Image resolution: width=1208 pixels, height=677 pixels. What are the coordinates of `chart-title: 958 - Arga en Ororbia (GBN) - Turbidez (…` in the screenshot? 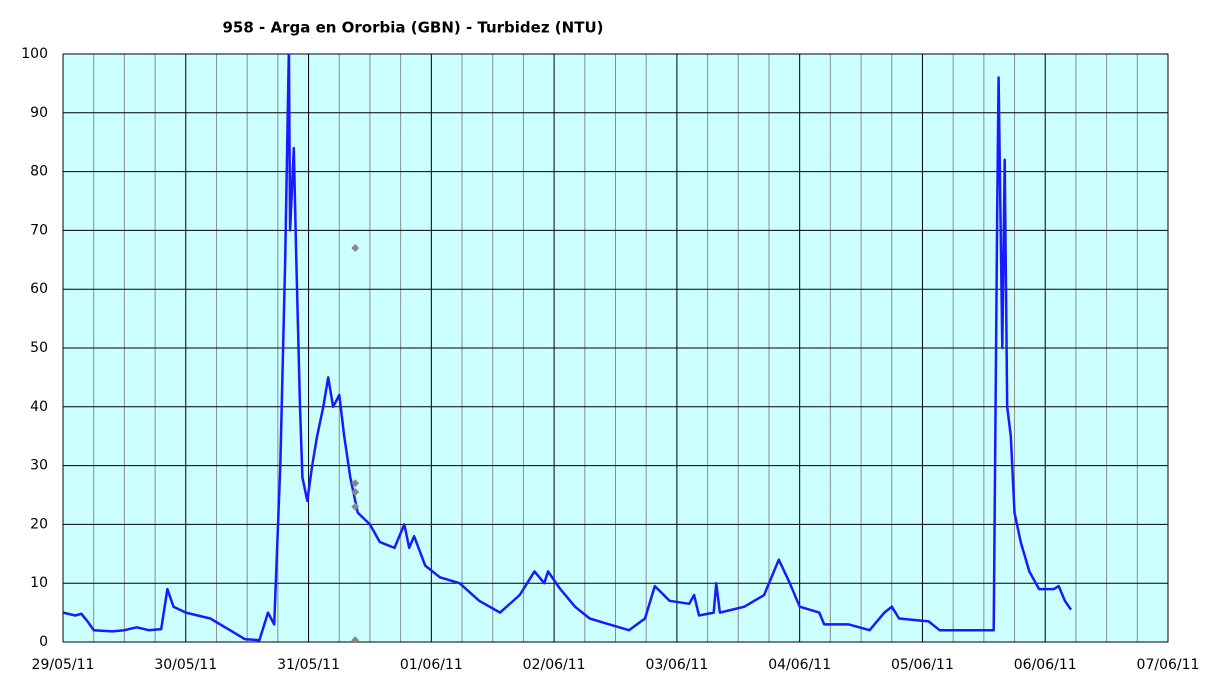 It's located at (413, 28).